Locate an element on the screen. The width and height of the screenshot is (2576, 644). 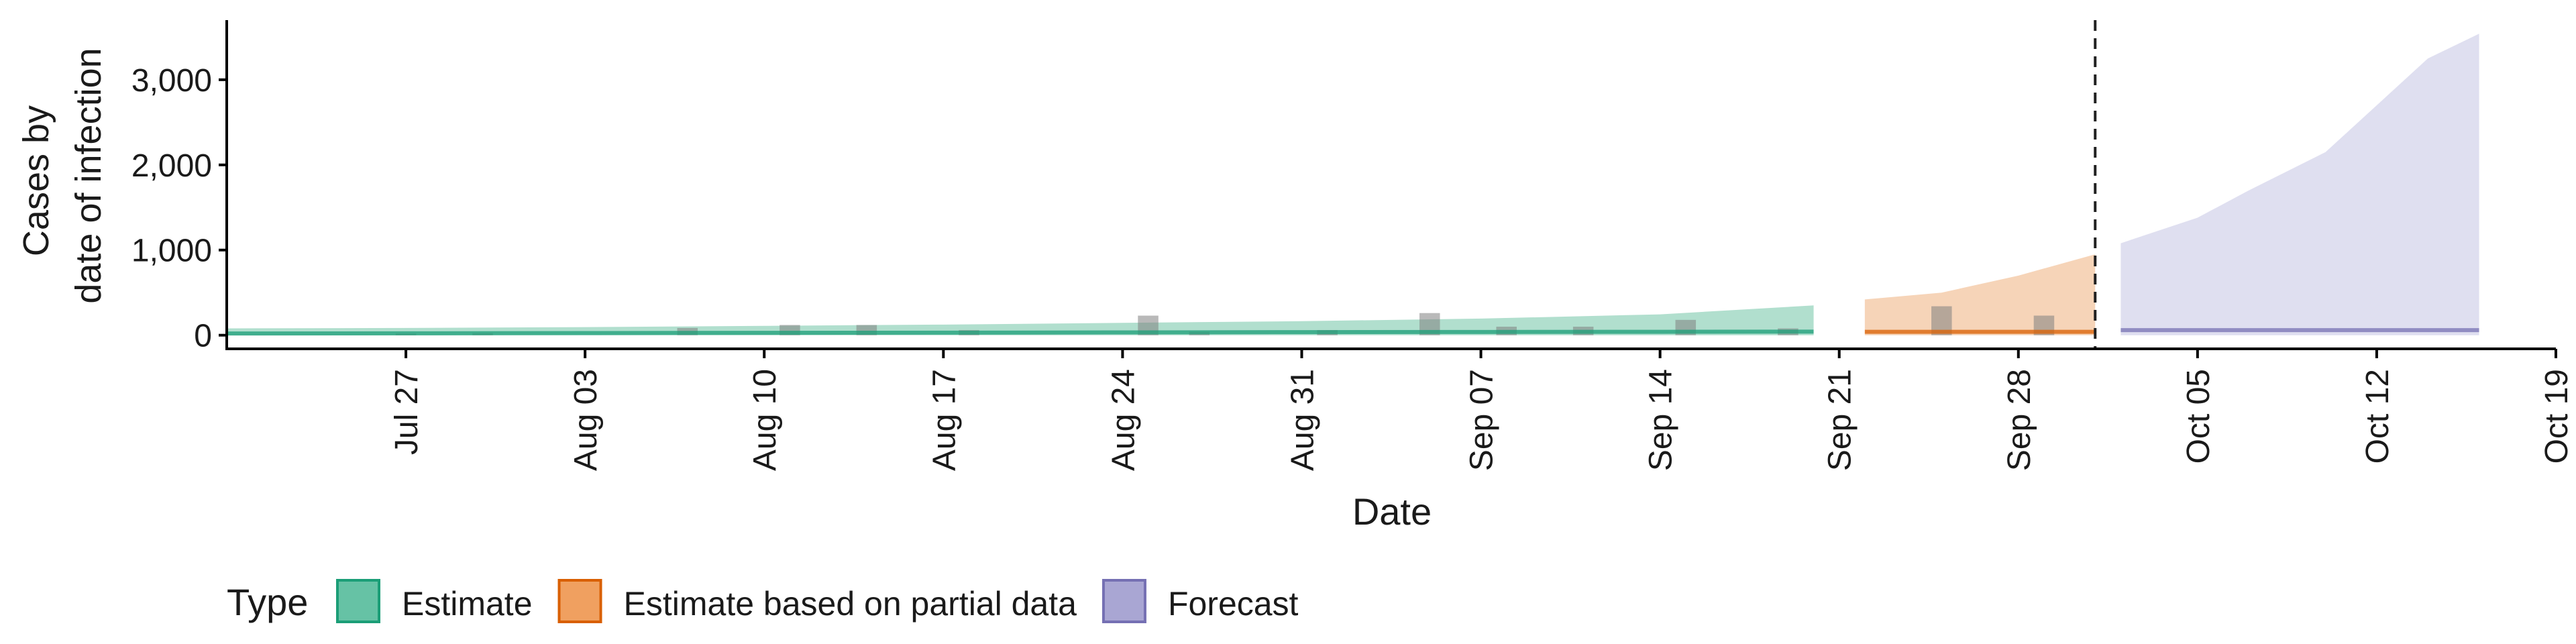
legend-label-0: Estimate is located at coordinates (467, 604).